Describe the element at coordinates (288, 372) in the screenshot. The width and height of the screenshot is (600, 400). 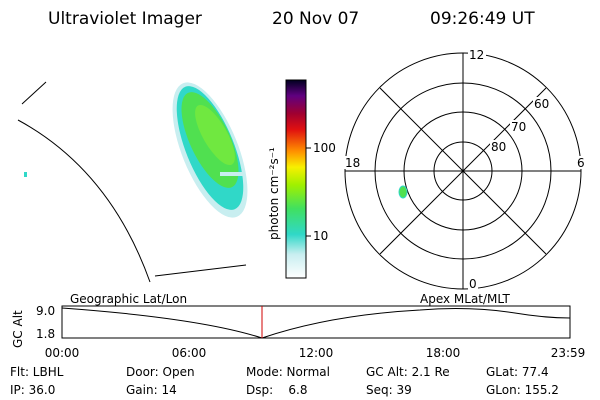
I see `info-field: Mode: Normal` at that location.